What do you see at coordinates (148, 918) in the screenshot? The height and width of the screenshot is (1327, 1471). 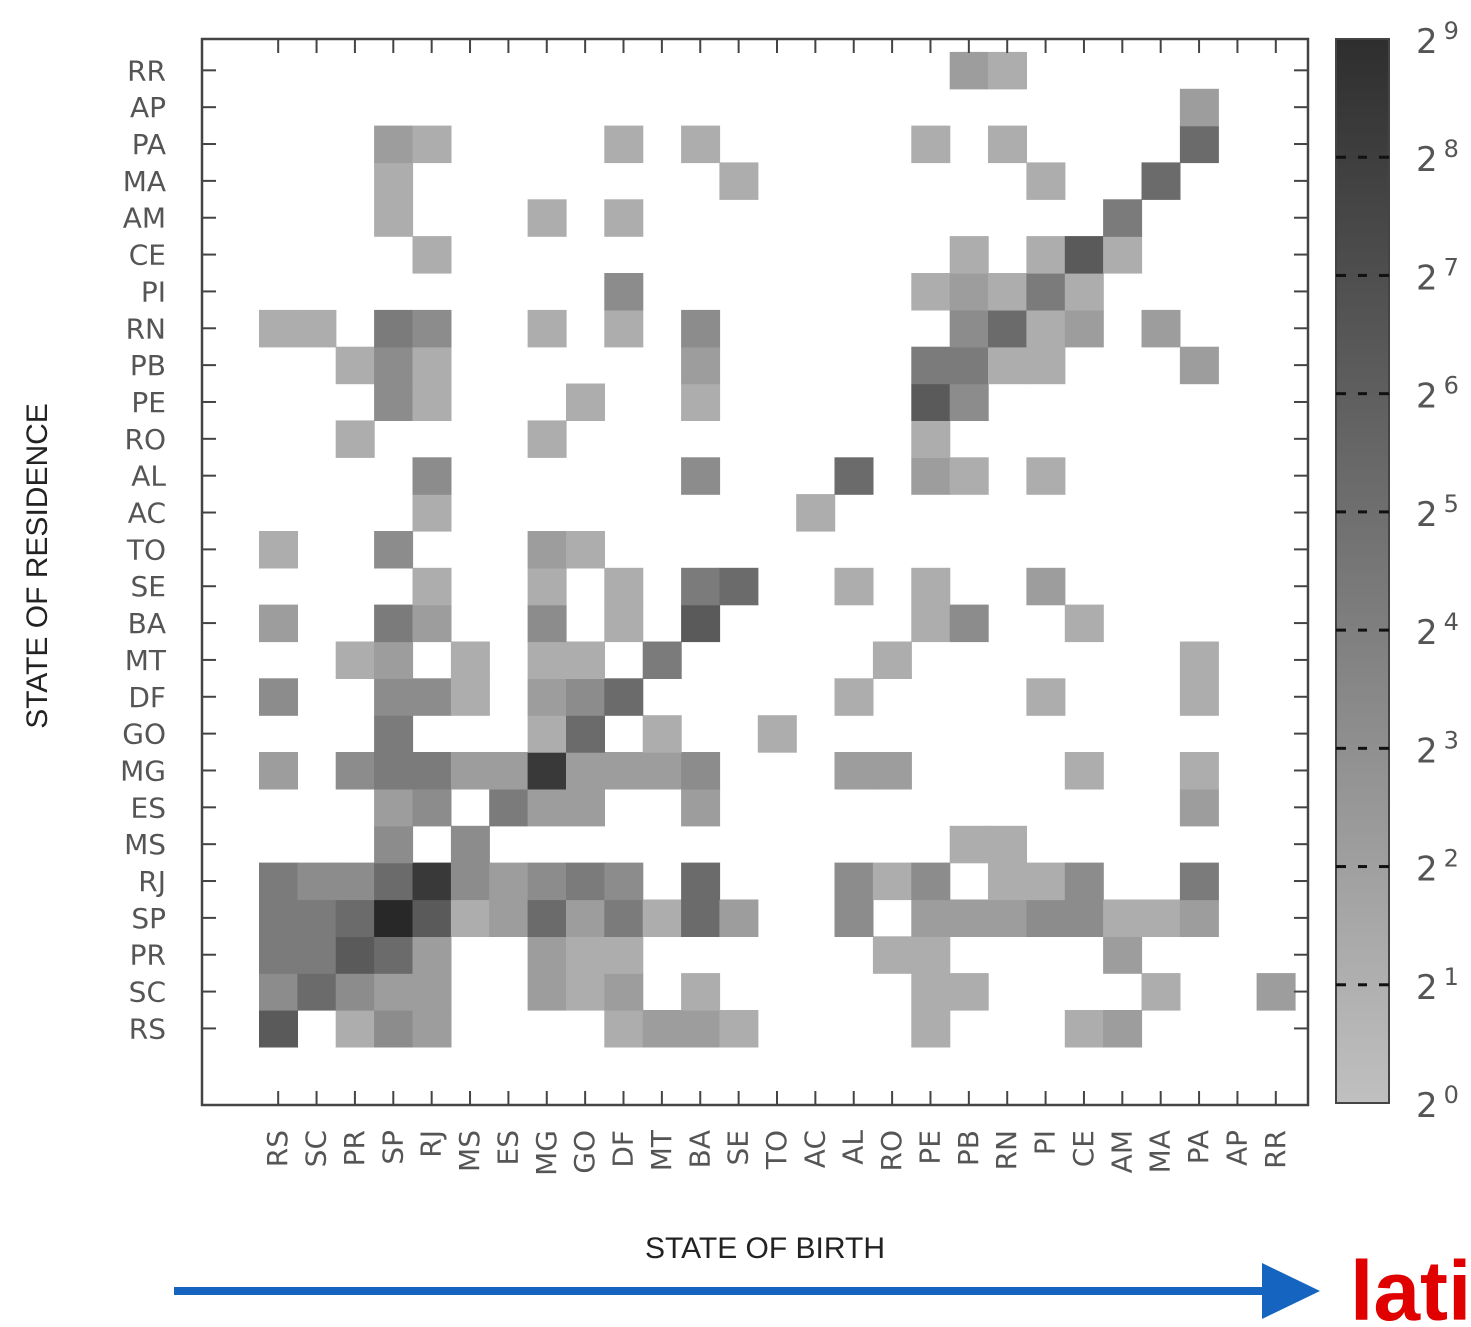 I see `y-tick-label: SP` at bounding box center [148, 918].